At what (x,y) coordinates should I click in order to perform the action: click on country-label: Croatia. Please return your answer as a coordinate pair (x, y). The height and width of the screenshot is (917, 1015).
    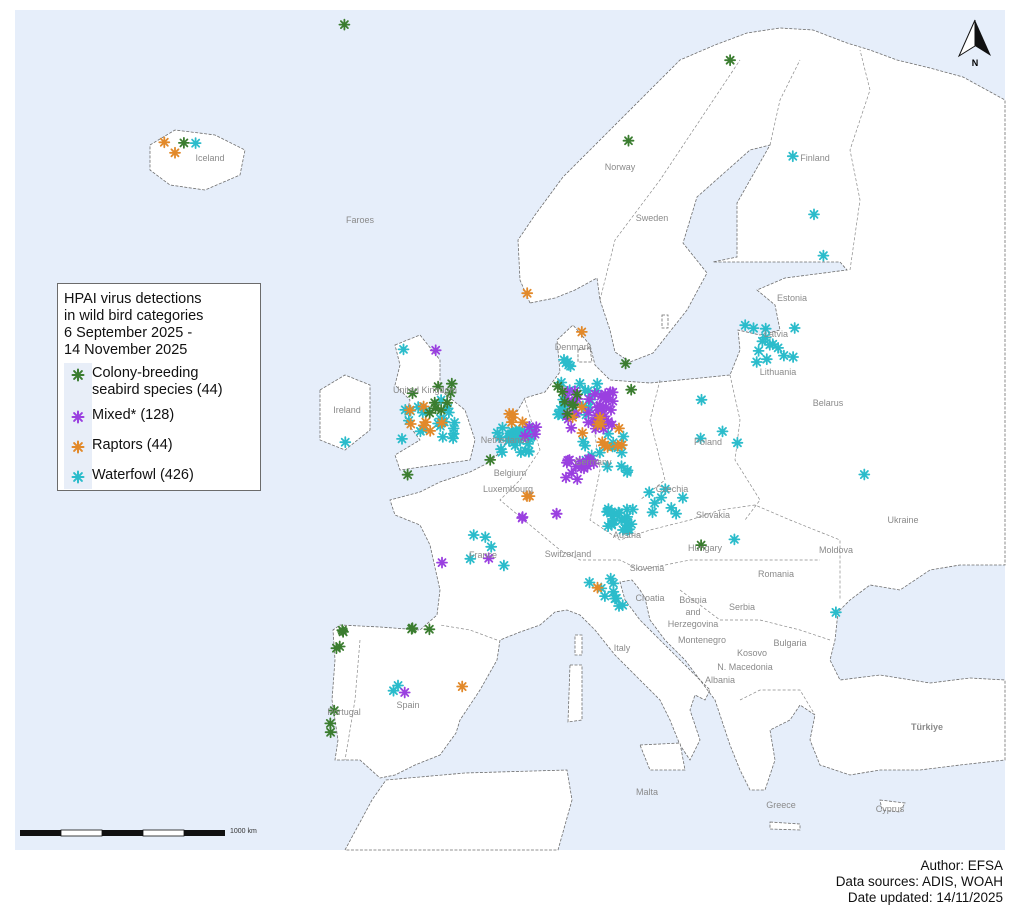
    Looking at the image, I should click on (650, 598).